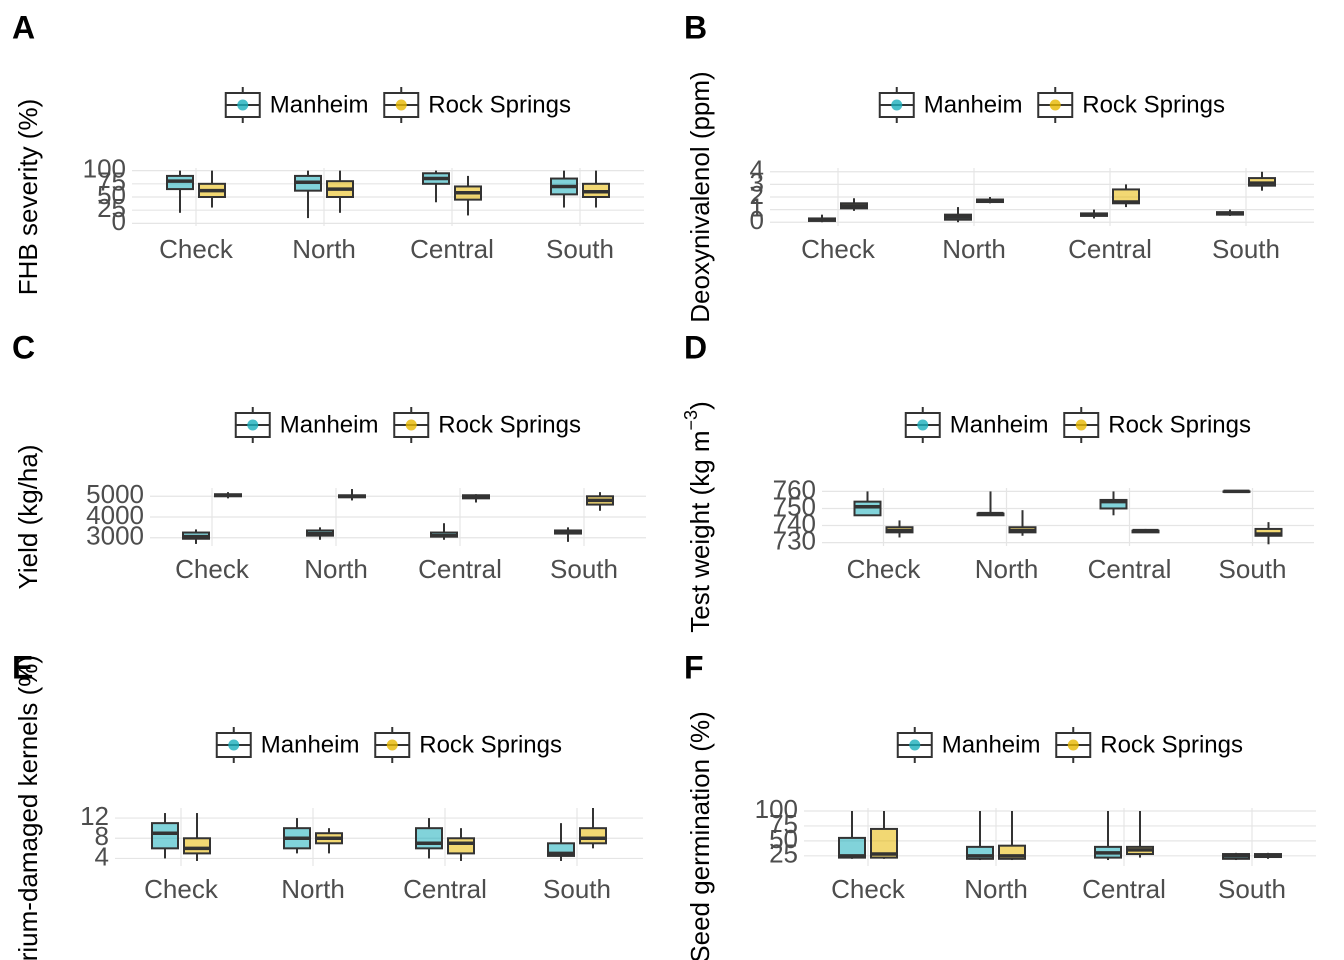 This screenshot has height=960, width=1344. Describe the element at coordinates (102, 836) in the screenshot. I see `y-tick-label: 8` at that location.